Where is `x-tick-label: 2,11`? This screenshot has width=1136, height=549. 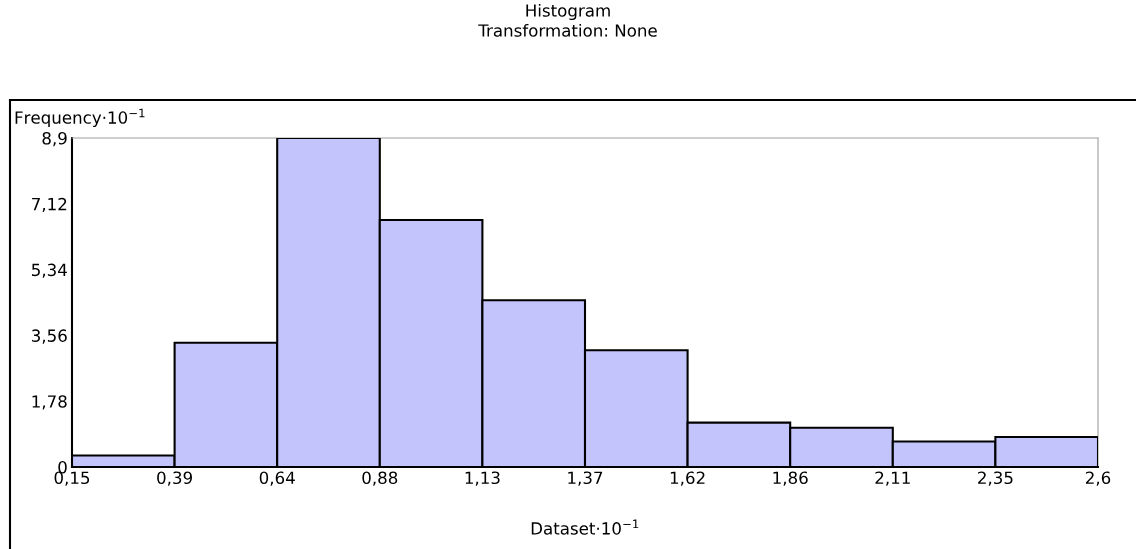
x-tick-label: 2,11 is located at coordinates (892, 478).